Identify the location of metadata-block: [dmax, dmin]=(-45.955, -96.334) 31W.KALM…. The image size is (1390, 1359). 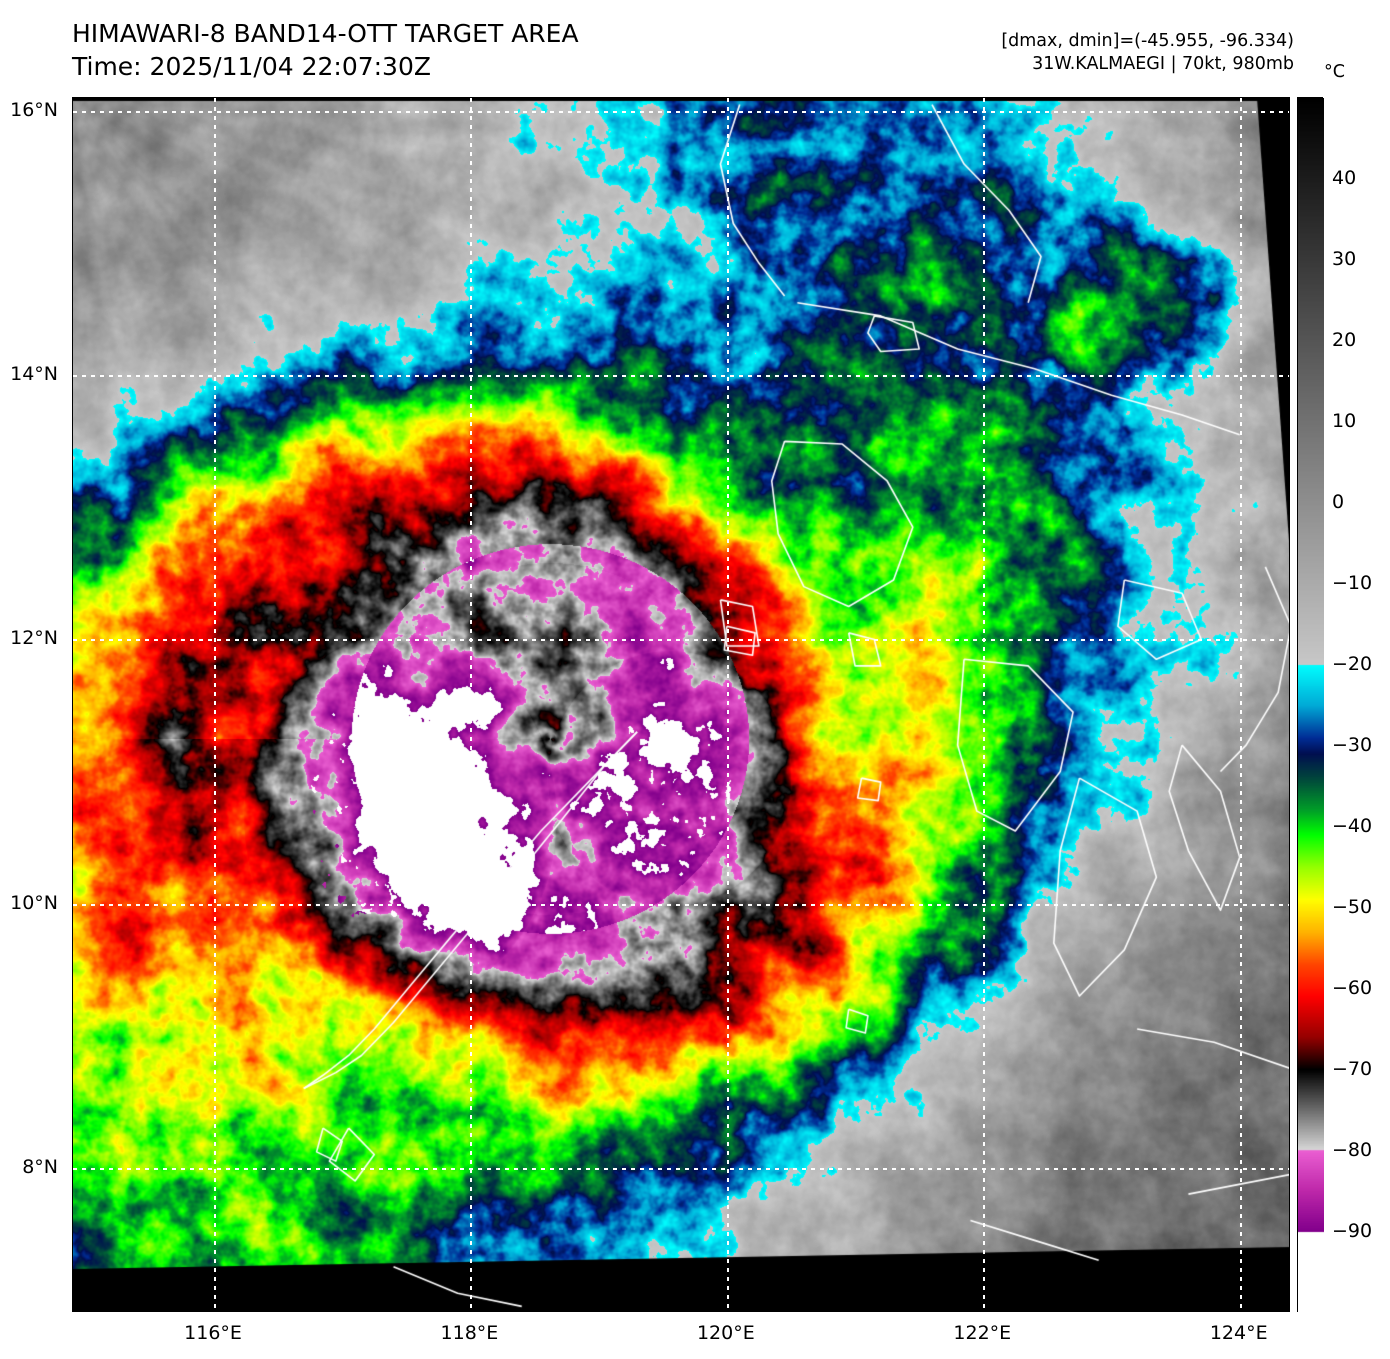
(1147, 53).